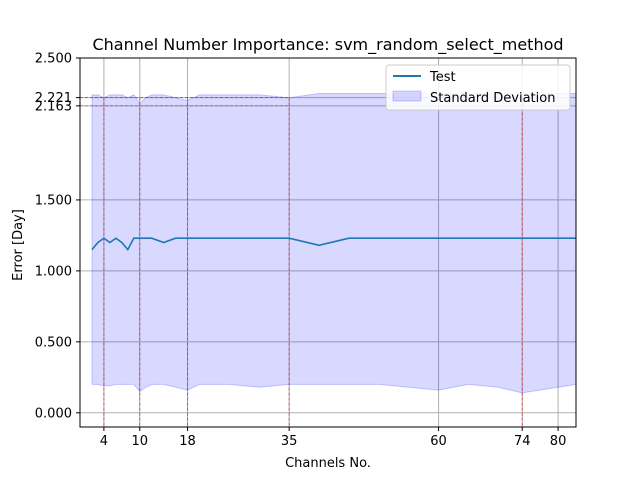 Image resolution: width=640 pixels, height=480 pixels. What do you see at coordinates (558, 441) in the screenshot?
I see `x-tick-label-6: 80` at bounding box center [558, 441].